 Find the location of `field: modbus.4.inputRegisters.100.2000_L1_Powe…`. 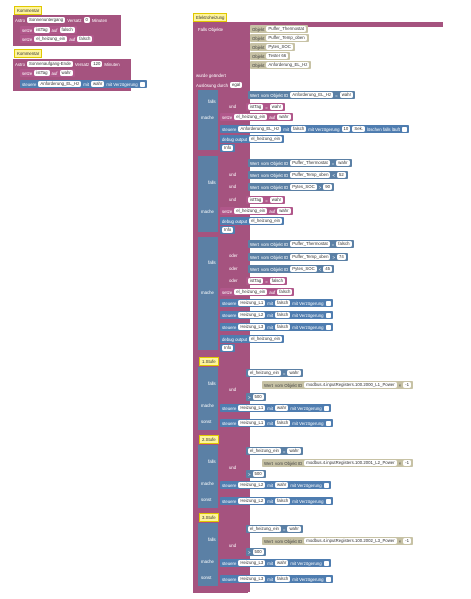

field: modbus.4.inputRegisters.100.2000_L1_Powe… is located at coordinates (350, 385).